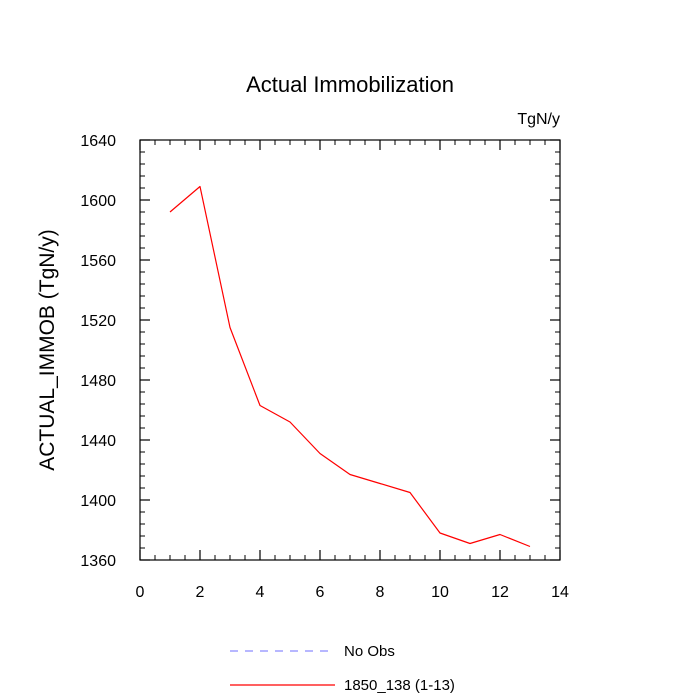  What do you see at coordinates (98, 201) in the screenshot?
I see `y-tick-label: 1600` at bounding box center [98, 201].